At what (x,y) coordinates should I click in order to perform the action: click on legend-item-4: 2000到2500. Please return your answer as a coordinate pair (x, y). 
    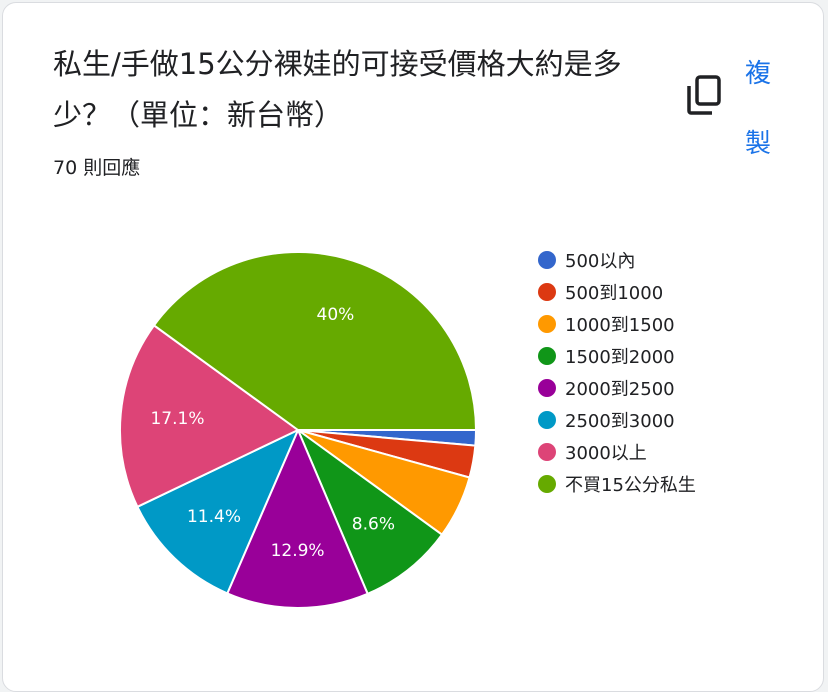
    Looking at the image, I should click on (617, 388).